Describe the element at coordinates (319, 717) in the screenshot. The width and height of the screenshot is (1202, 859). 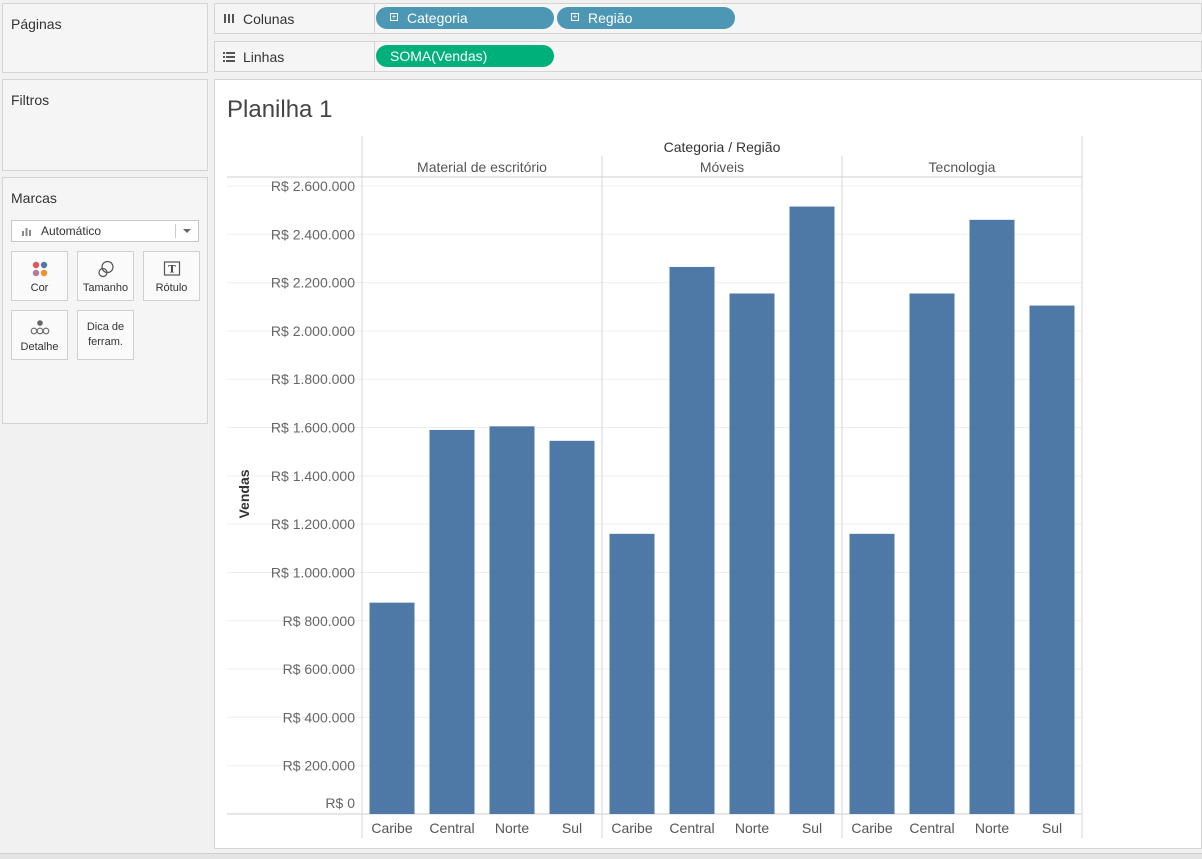
I see `y-tick-label: R$ 400.000` at that location.